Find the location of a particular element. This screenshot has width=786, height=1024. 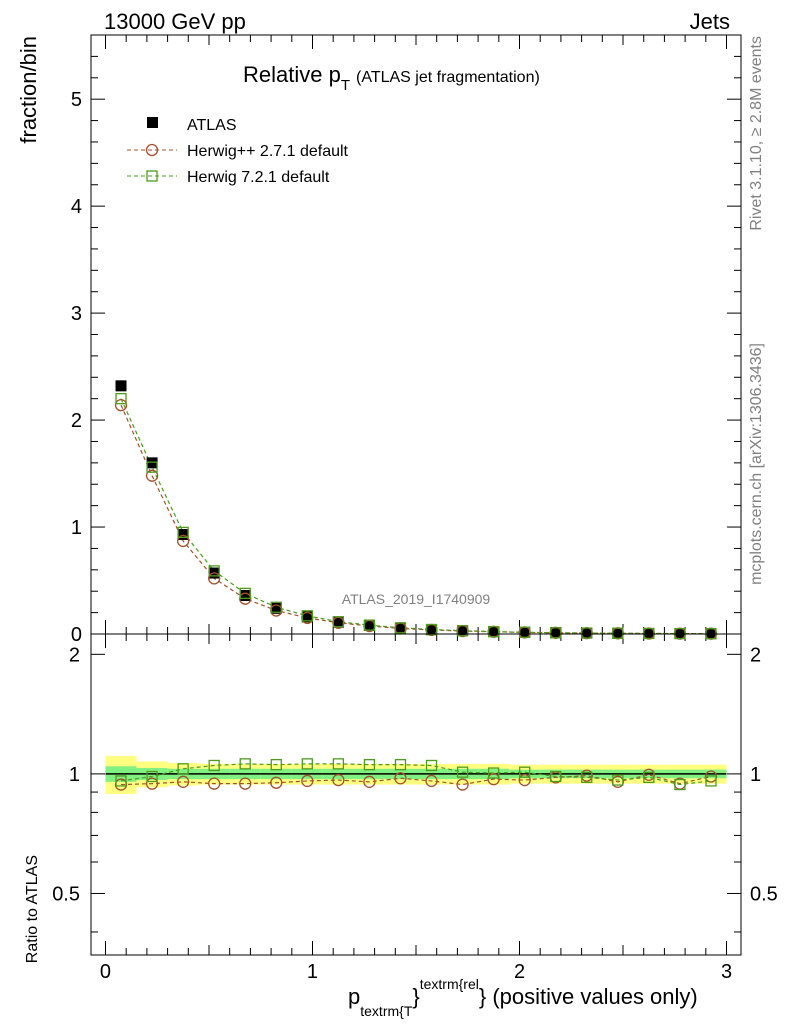

legend-label-herwig7: Herwig 7.2.1 default is located at coordinates (258, 177).